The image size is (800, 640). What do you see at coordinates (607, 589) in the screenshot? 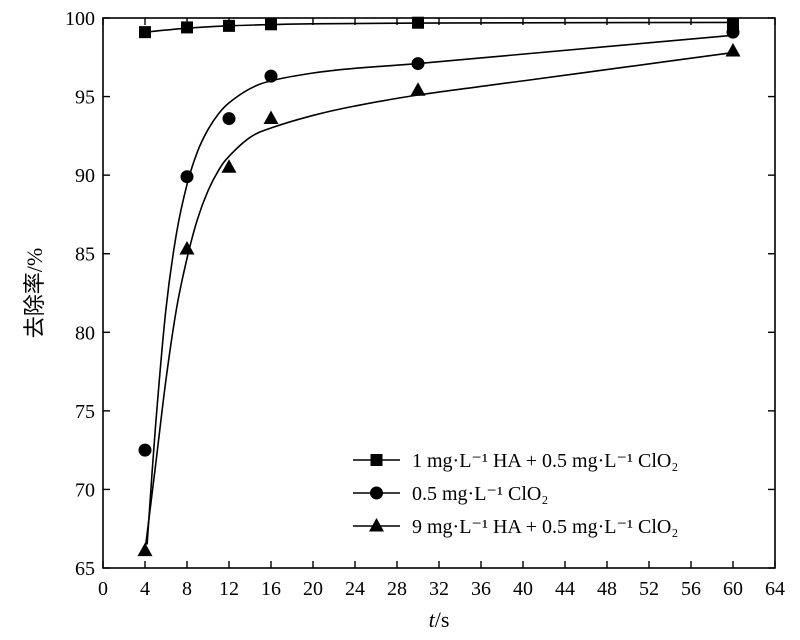
I see `x-tick-label: 48` at bounding box center [607, 589].